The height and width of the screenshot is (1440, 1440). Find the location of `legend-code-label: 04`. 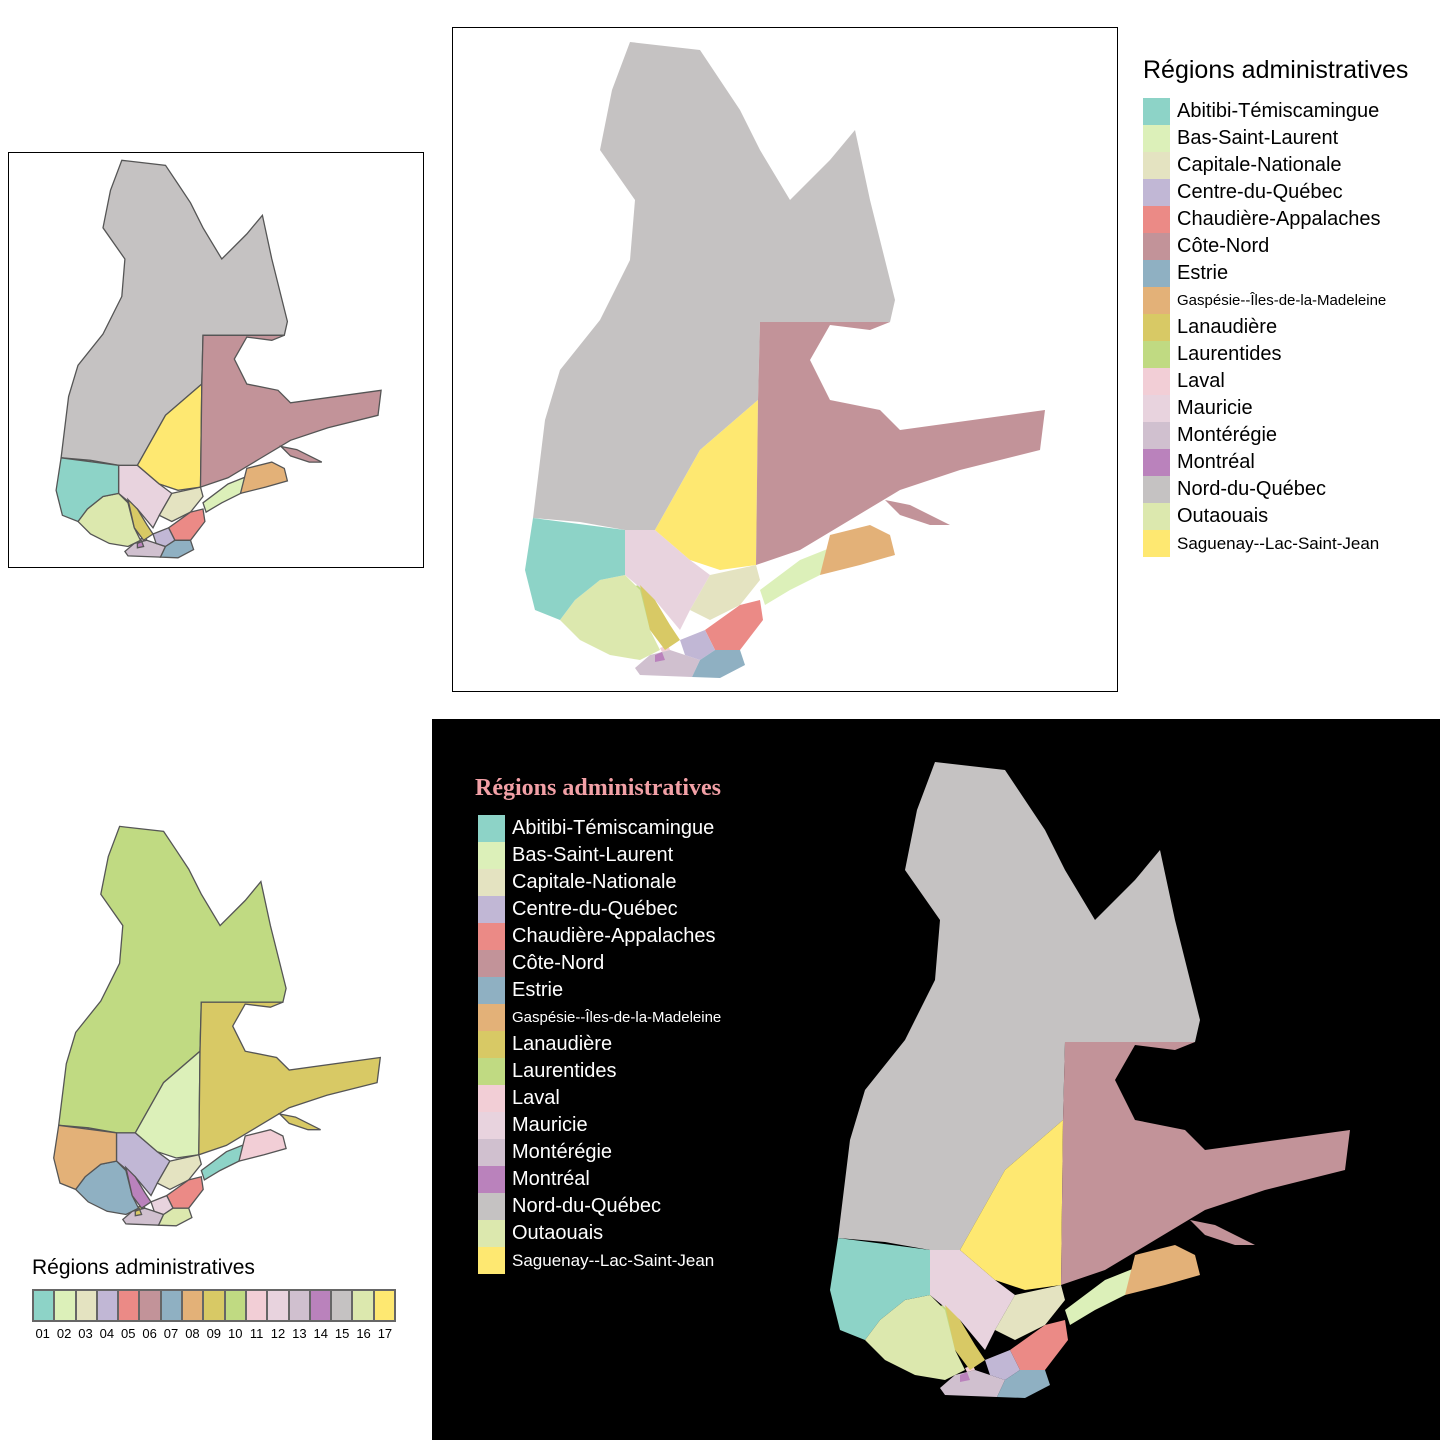

legend-code-label: 04 is located at coordinates (107, 1333).